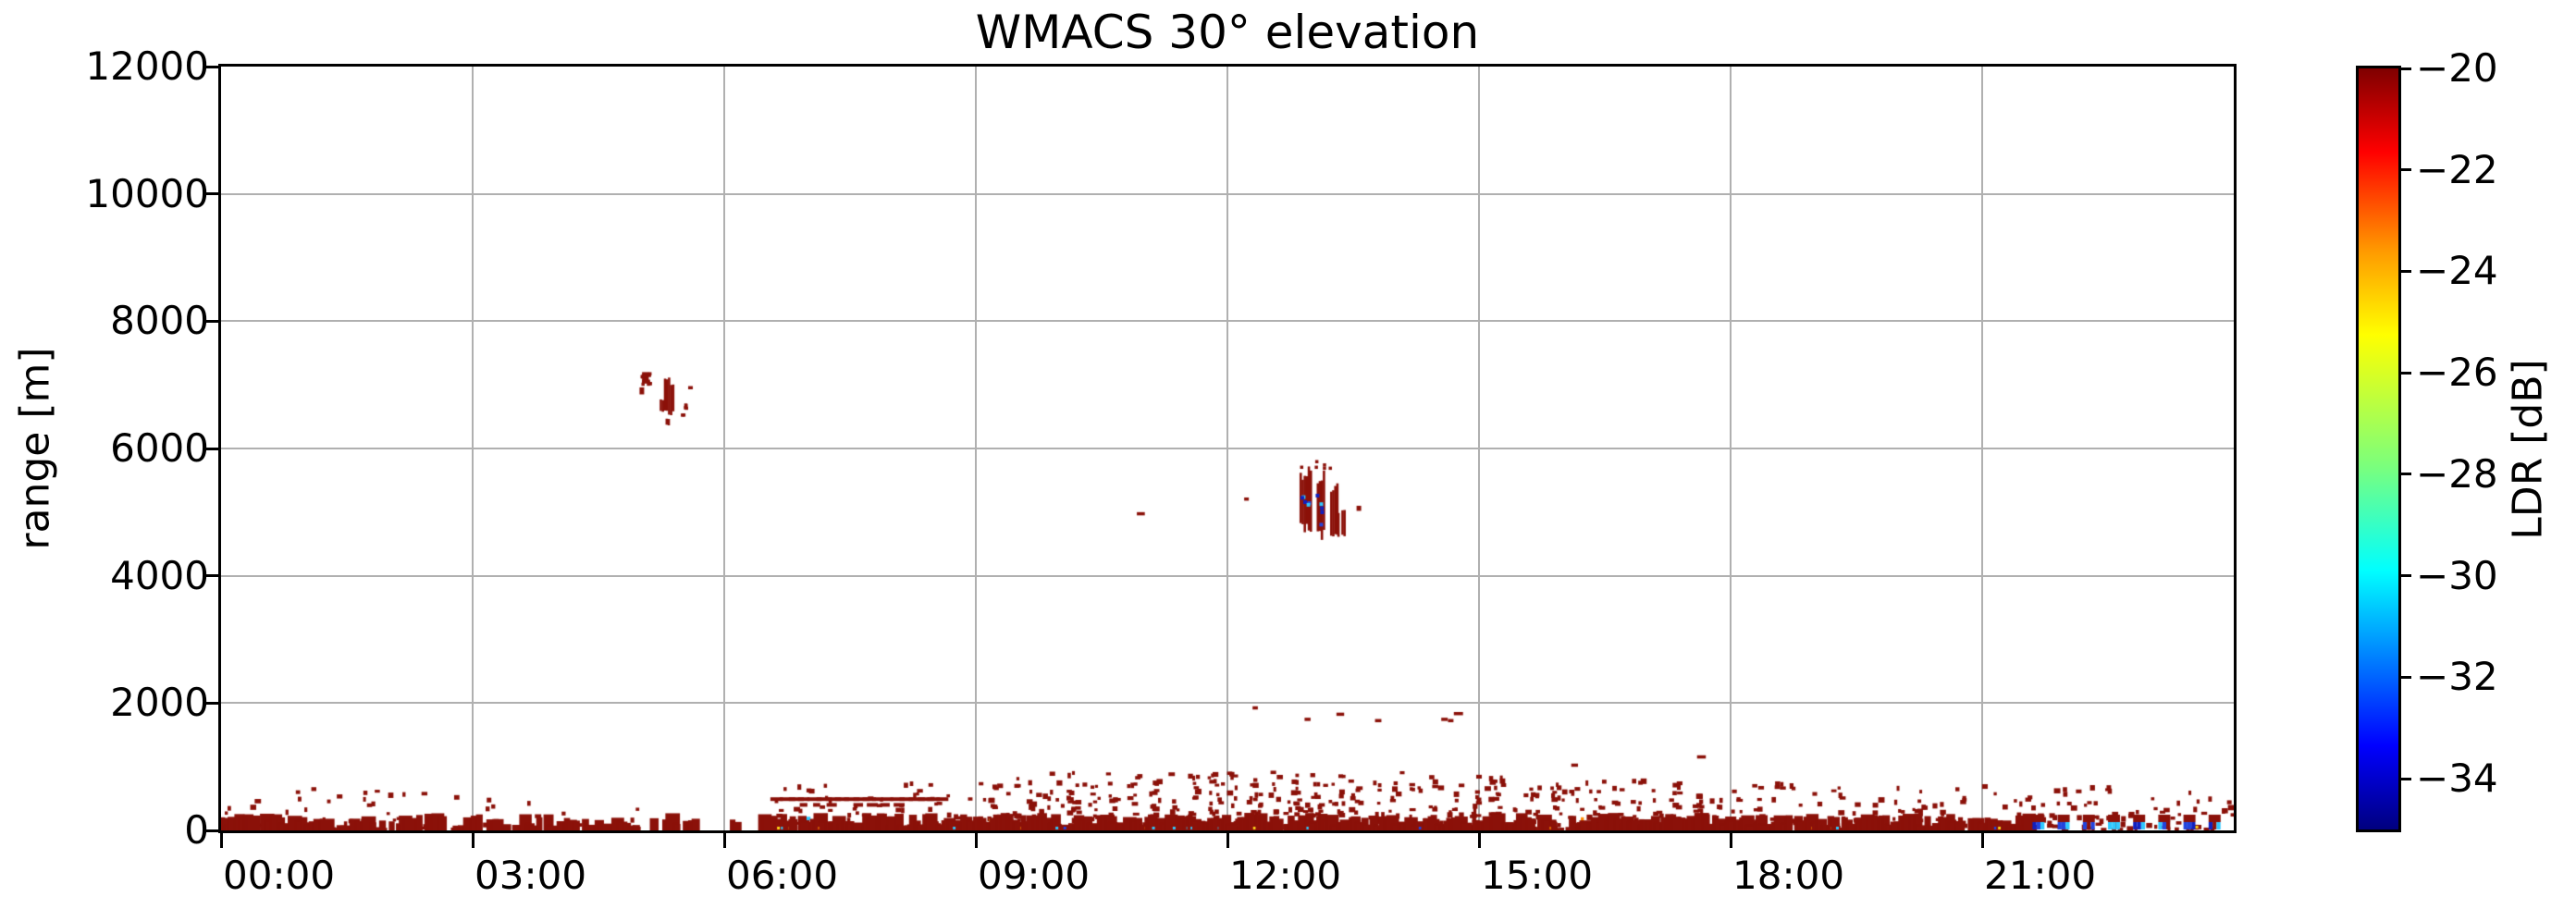  What do you see at coordinates (159, 575) in the screenshot?
I see `y-tick-label: 4000` at bounding box center [159, 575].